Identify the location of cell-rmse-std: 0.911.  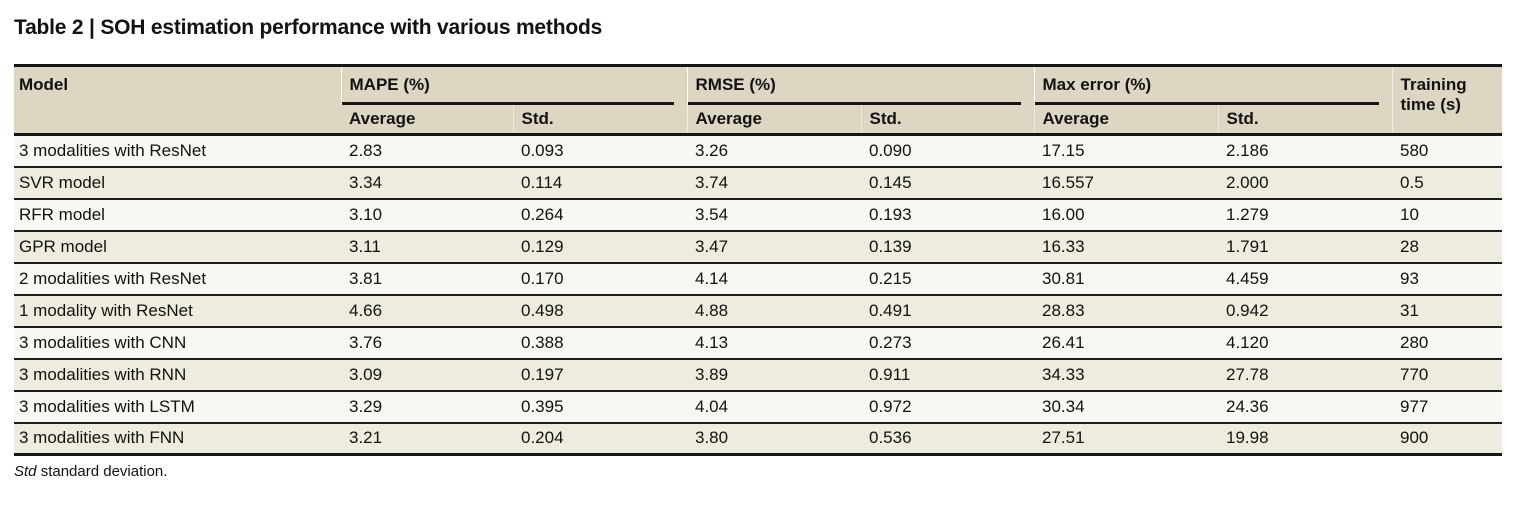
(890, 374).